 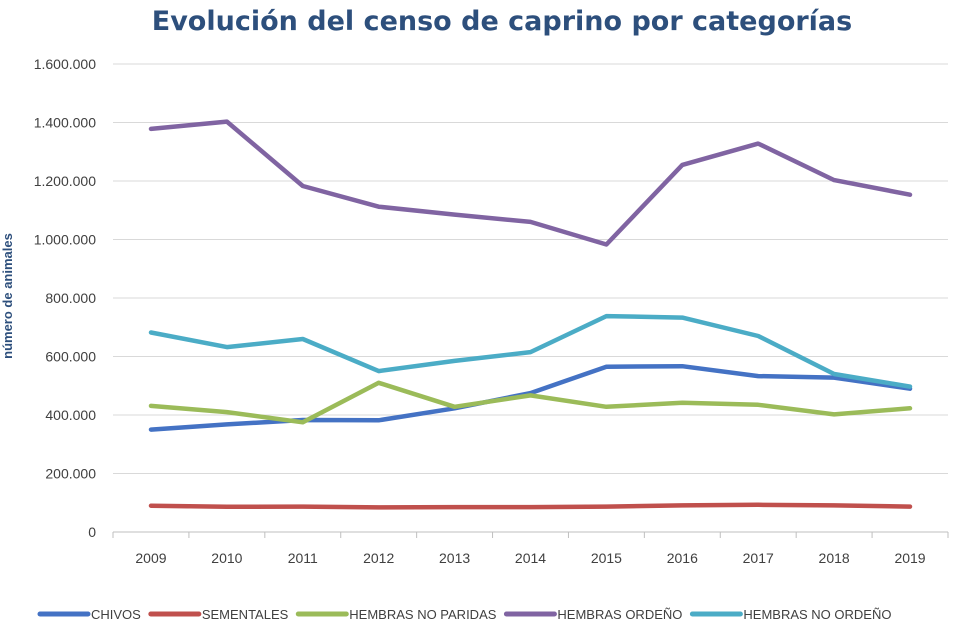 I want to click on y-tick-label: 800.000, so click(x=70, y=298).